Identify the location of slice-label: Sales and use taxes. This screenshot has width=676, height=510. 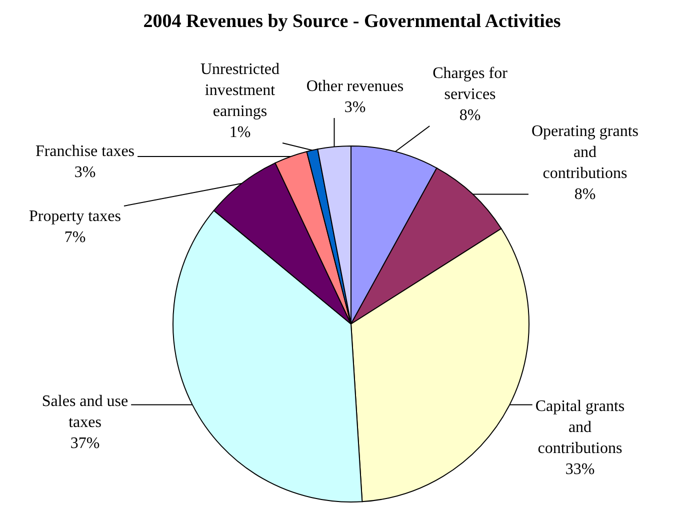
(85, 412).